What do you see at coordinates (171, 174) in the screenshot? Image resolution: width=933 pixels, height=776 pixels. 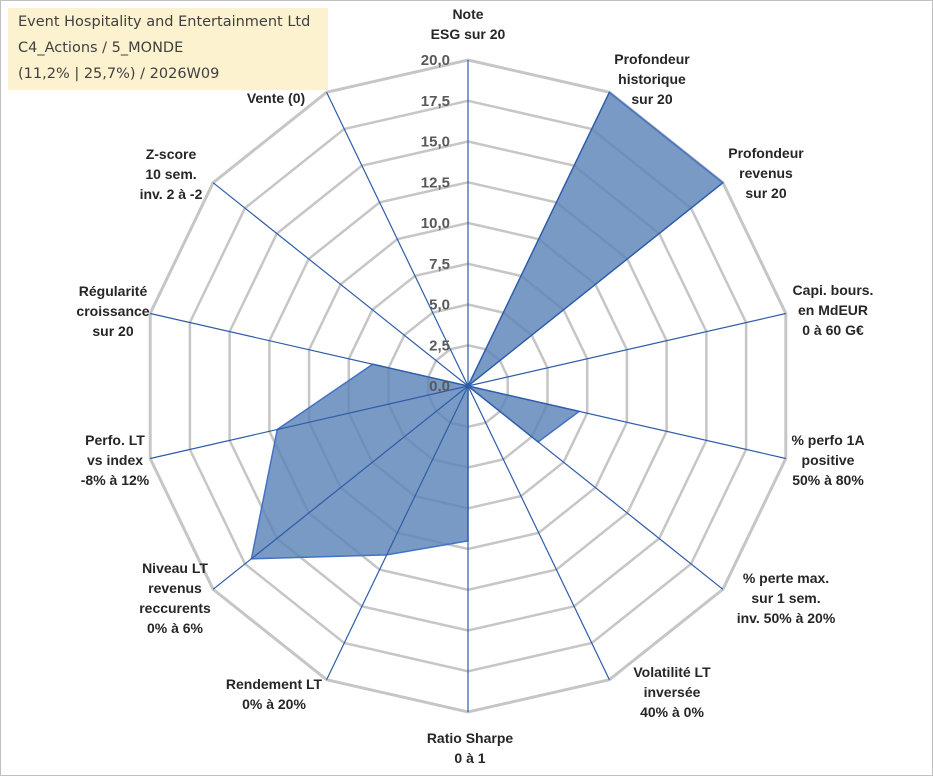 I see `axis-label: Z-score 10 sem. inv. 2 à -2` at bounding box center [171, 174].